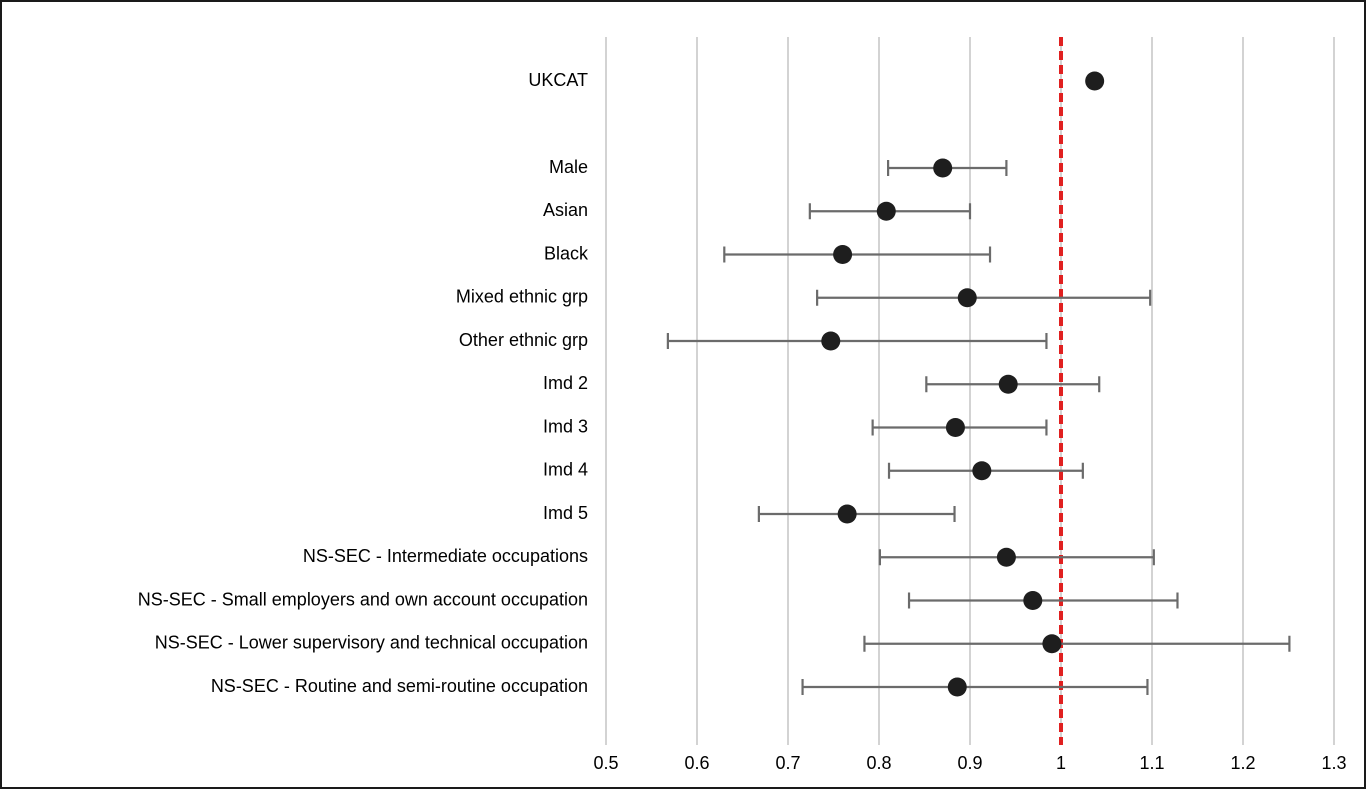 Image resolution: width=1366 pixels, height=789 pixels. What do you see at coordinates (878, 763) in the screenshot?
I see `x-tick-label: 0.8` at bounding box center [878, 763].